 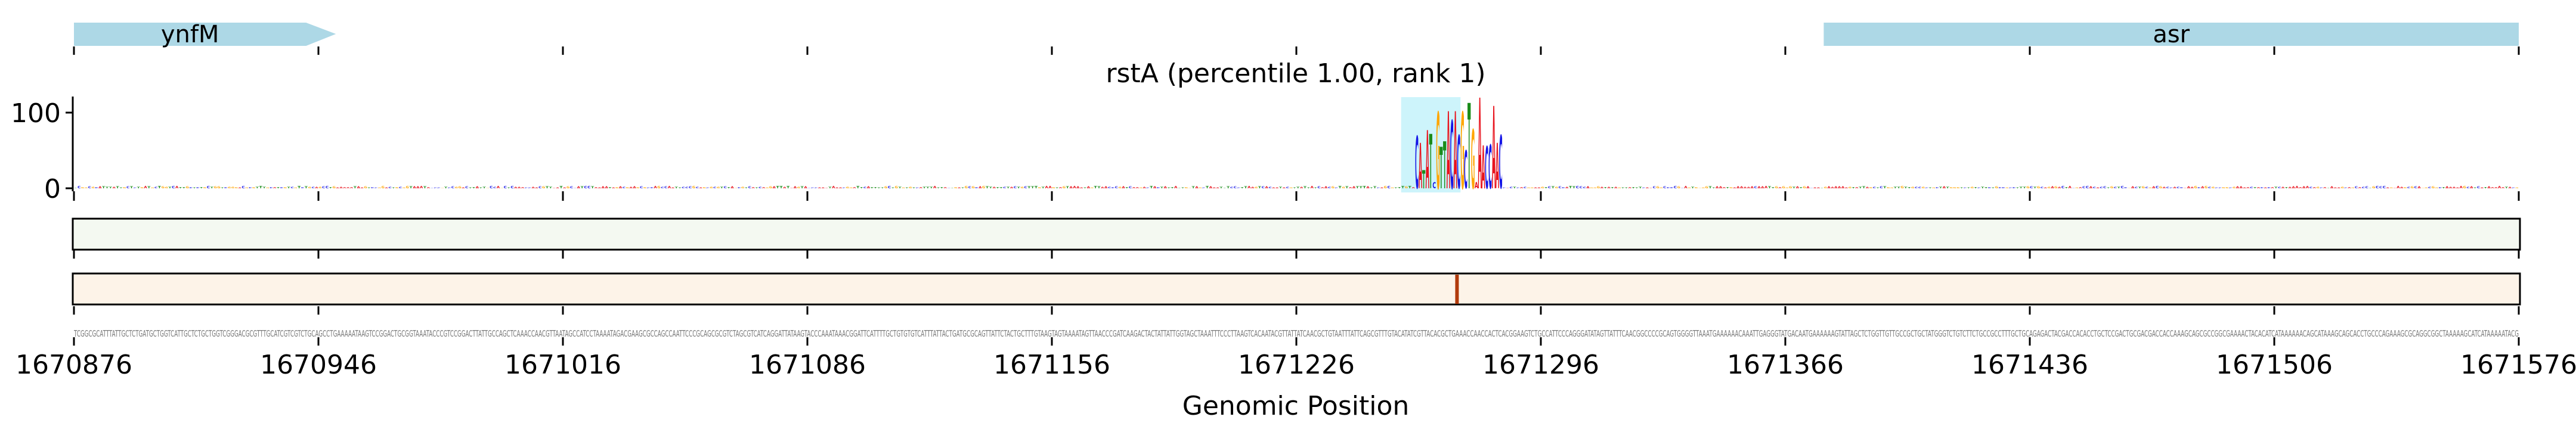 I want to click on x-tick-label: 1671156, so click(x=1051, y=365).